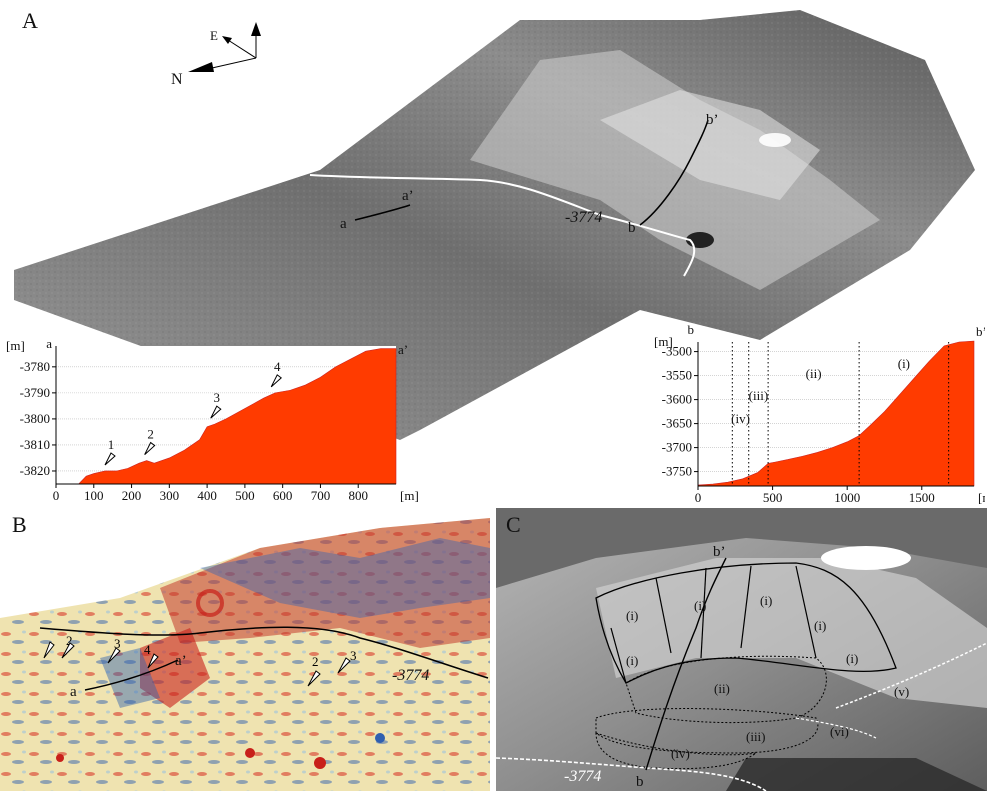 This screenshot has height=796, width=987. I want to click on y-tick-label-3: -3810, so click(35, 444).